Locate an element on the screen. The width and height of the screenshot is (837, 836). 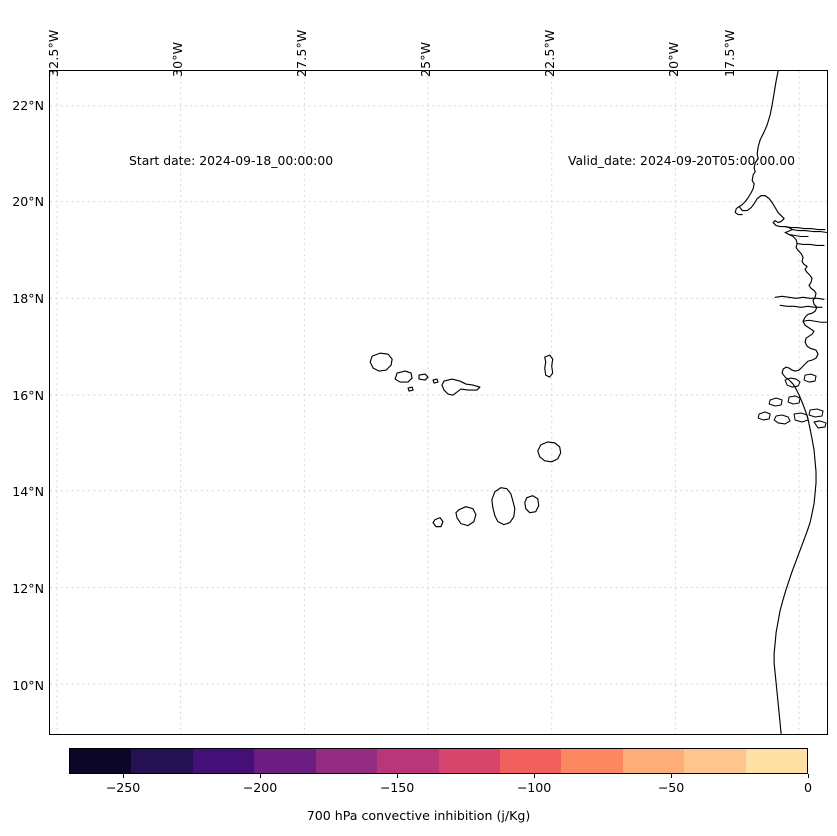
ytick-label-4: 14°N is located at coordinates (28, 491).